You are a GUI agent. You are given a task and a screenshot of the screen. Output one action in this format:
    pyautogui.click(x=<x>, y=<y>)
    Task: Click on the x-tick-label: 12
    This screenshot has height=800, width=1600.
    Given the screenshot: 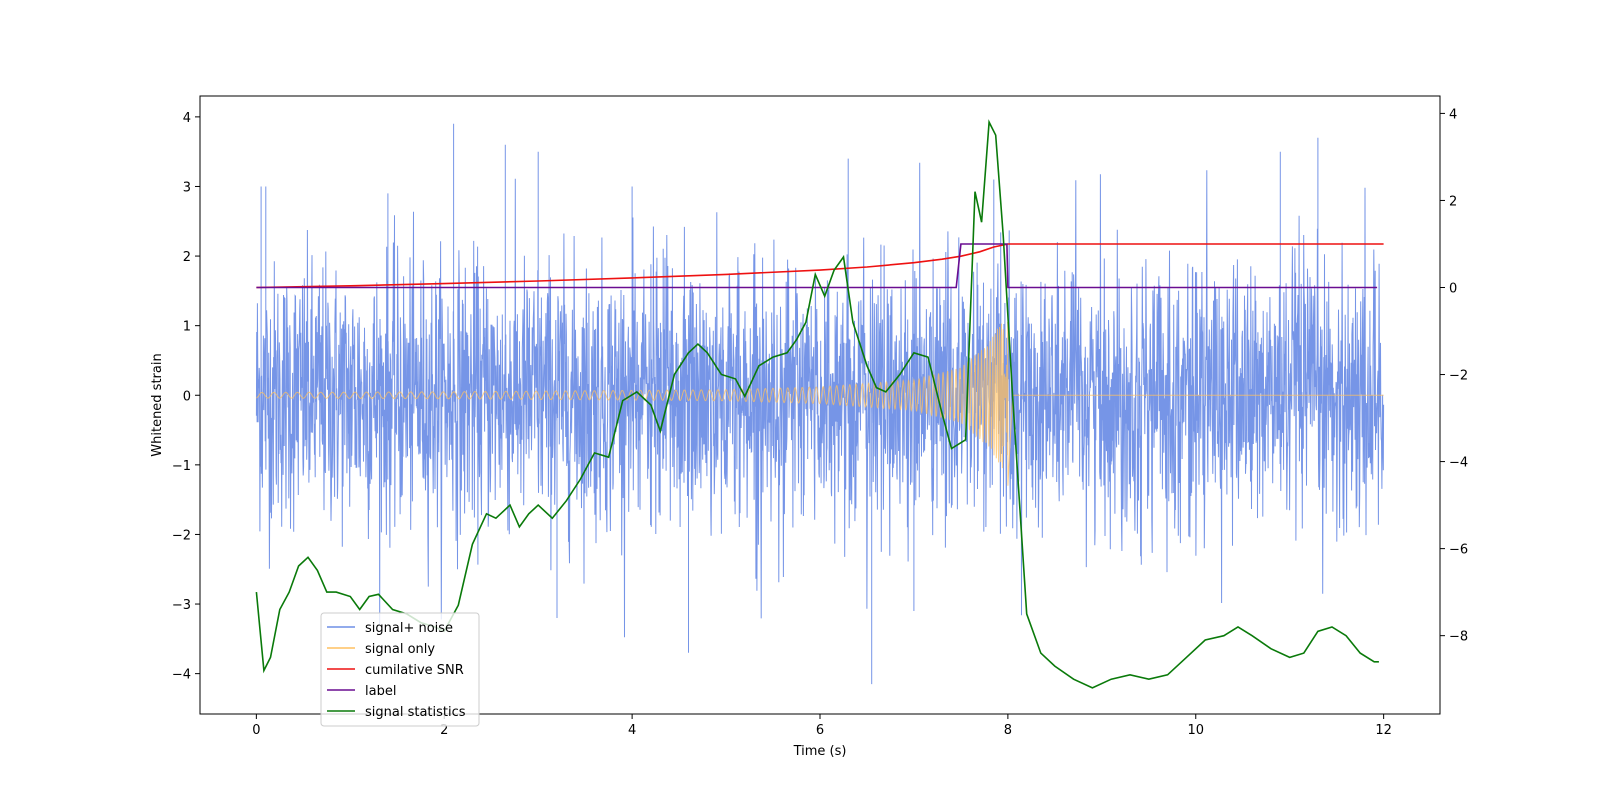 What is the action you would take?
    pyautogui.click(x=1383, y=730)
    